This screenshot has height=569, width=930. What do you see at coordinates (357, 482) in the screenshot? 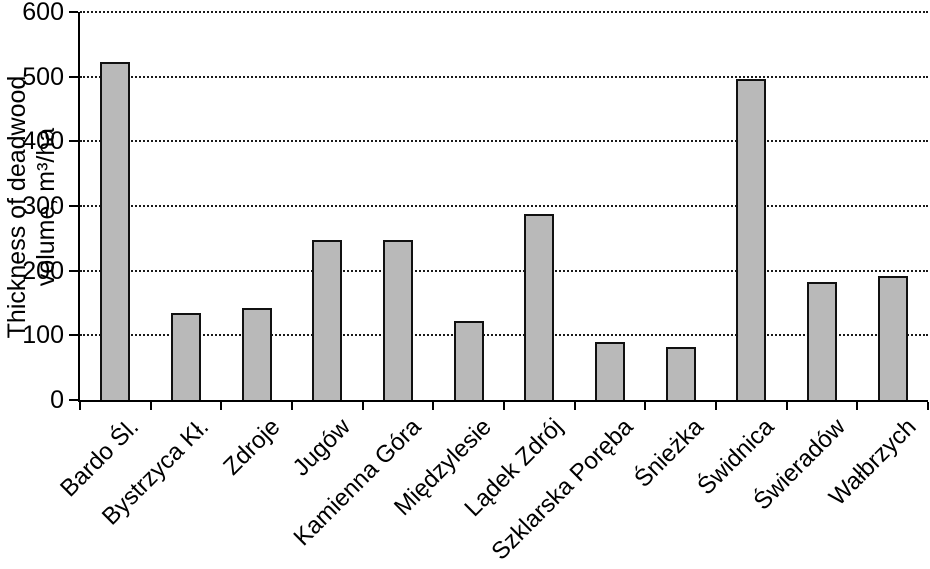
I see `x-category-label: Kamienna Góra` at bounding box center [357, 482].